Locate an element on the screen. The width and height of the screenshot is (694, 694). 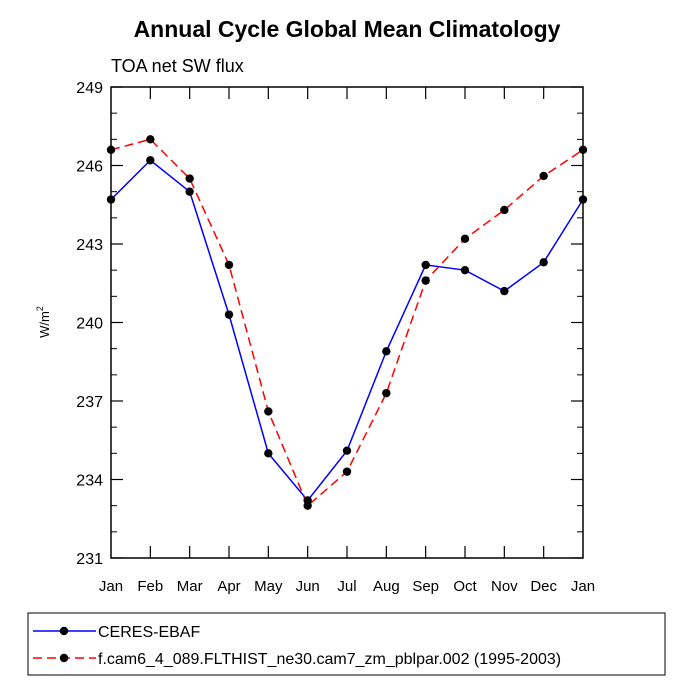
y-tick-label: 237 is located at coordinates (89, 402).